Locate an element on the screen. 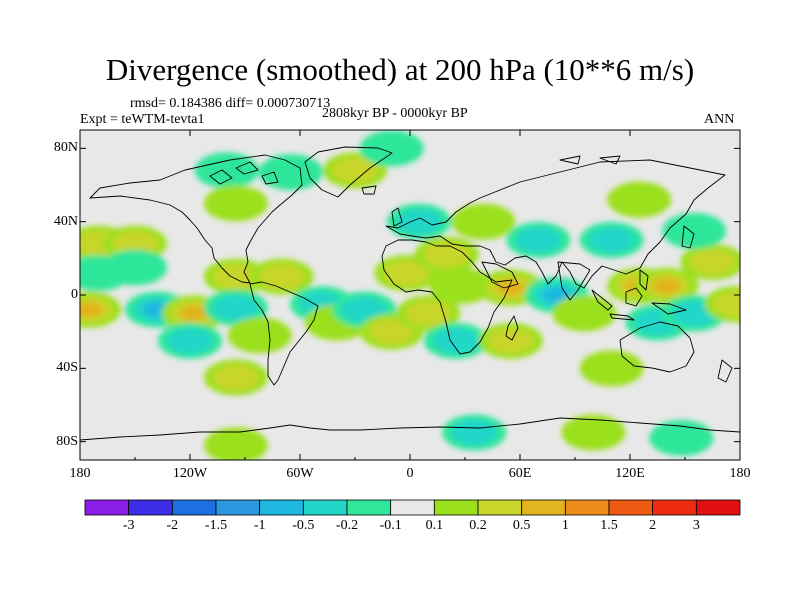 The height and width of the screenshot is (600, 800). lon-tick-0: 0 is located at coordinates (410, 473).